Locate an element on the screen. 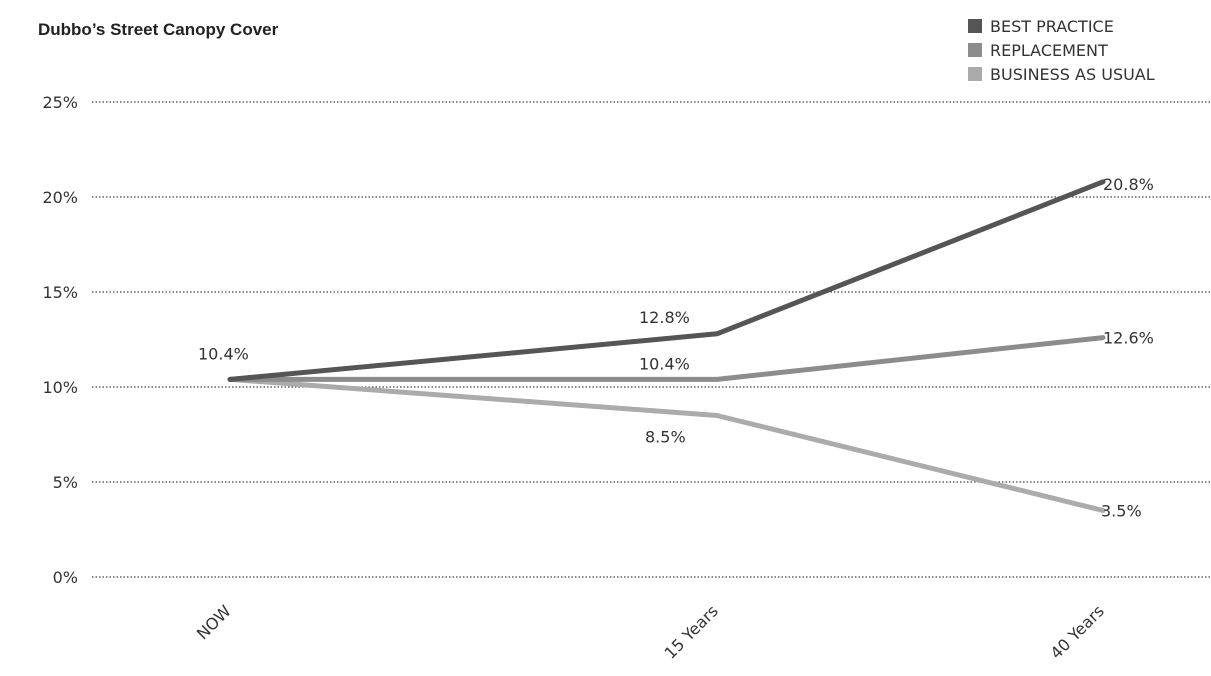 Image resolution: width=1211 pixels, height=676 pixels. legend-item-business-as-usual: BUSINESS AS USUAL is located at coordinates (1061, 74).